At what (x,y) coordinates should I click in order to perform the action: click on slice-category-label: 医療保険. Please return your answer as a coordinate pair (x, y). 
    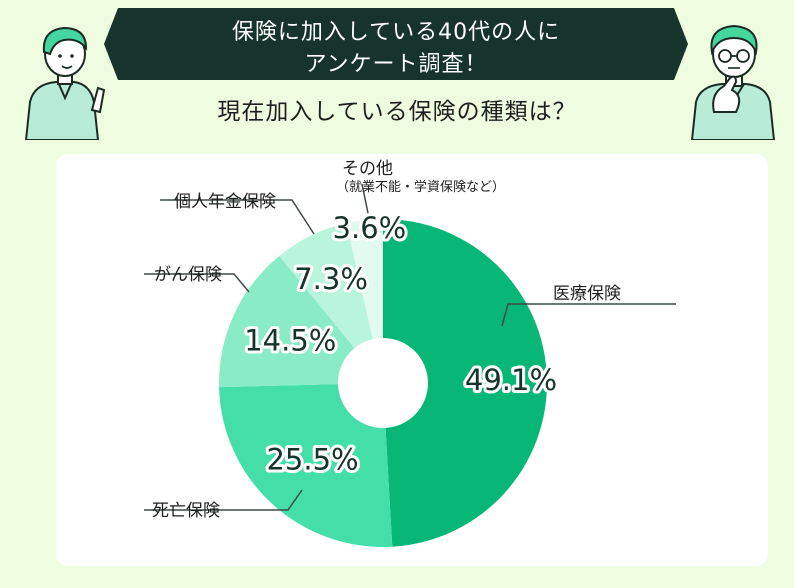
    Looking at the image, I should click on (587, 294).